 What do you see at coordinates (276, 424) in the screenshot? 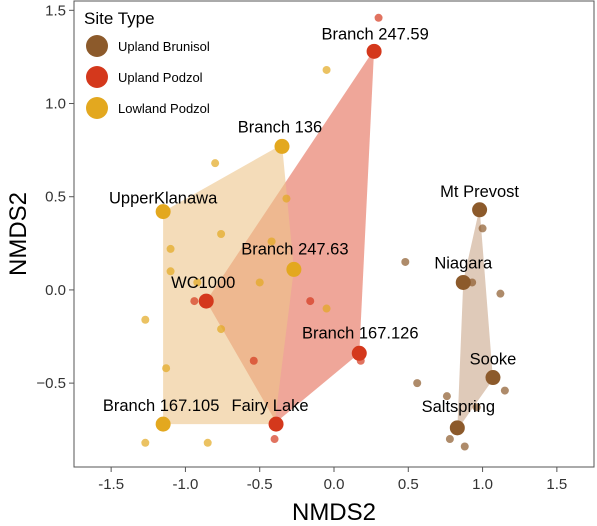
I see `centroid-fairy-lake` at bounding box center [276, 424].